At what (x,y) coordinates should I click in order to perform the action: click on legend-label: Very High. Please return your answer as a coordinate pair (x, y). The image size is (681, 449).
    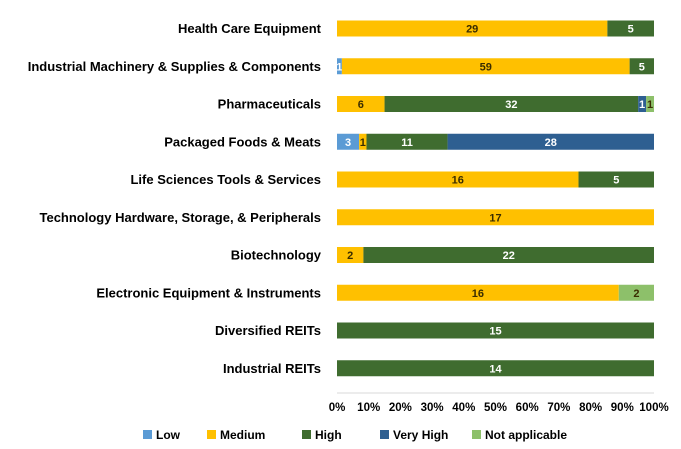
    Looking at the image, I should click on (420, 435).